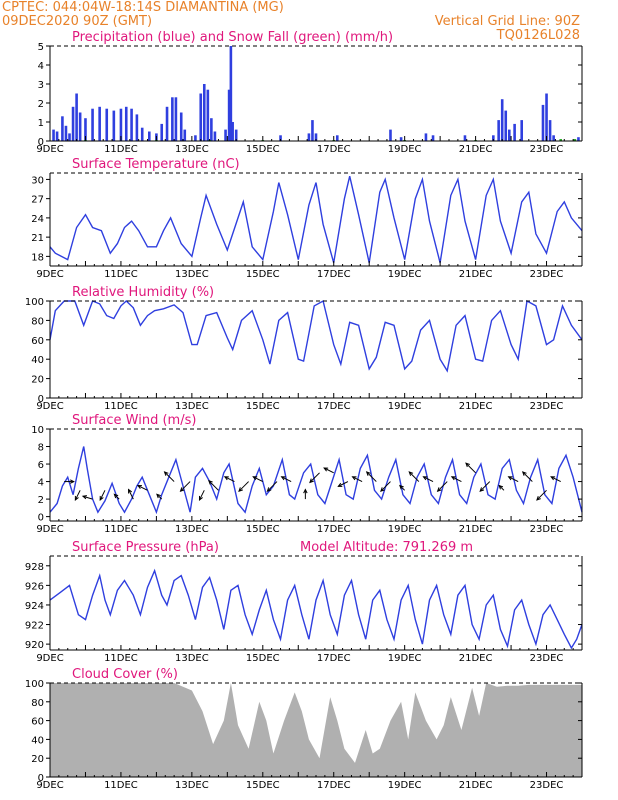 The height and width of the screenshot is (800, 618). Describe the element at coordinates (34, 302) in the screenshot. I see `y-tick-label: 100` at that location.